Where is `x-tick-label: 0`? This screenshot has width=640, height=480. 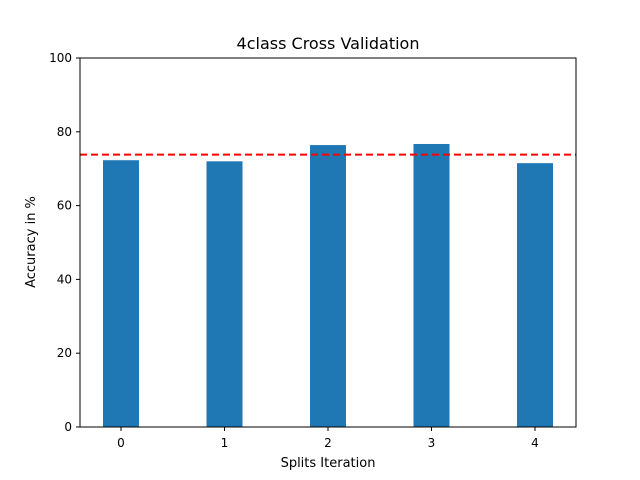 x-tick-label: 0 is located at coordinates (121, 443).